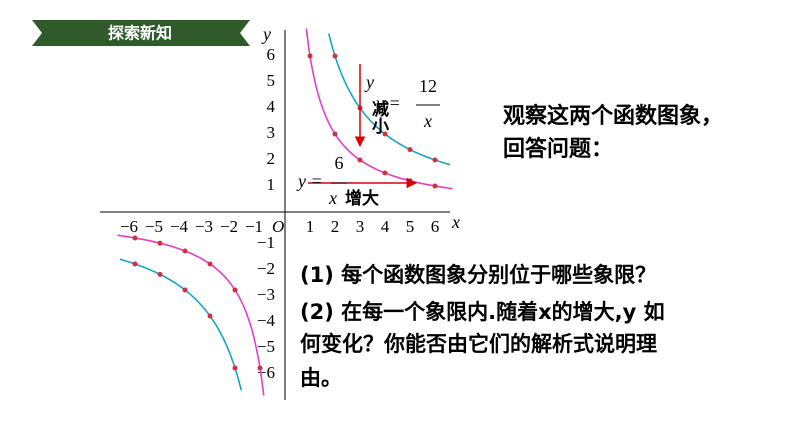 The height and width of the screenshot is (447, 794). What do you see at coordinates (321, 378) in the screenshot?
I see `question: 由。` at bounding box center [321, 378].